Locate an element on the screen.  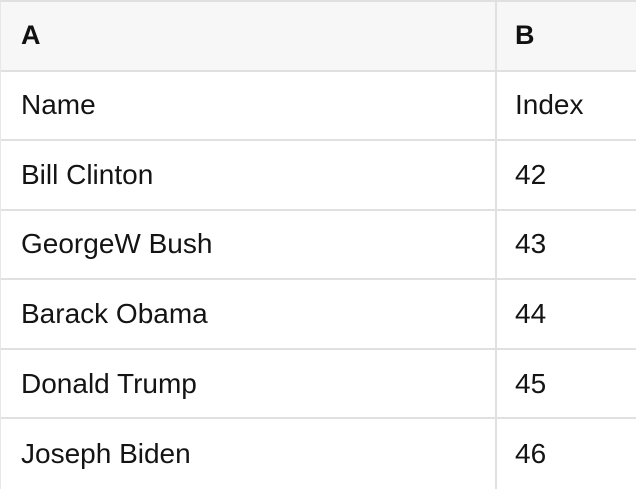
column-header-b: B is located at coordinates (566, 37).